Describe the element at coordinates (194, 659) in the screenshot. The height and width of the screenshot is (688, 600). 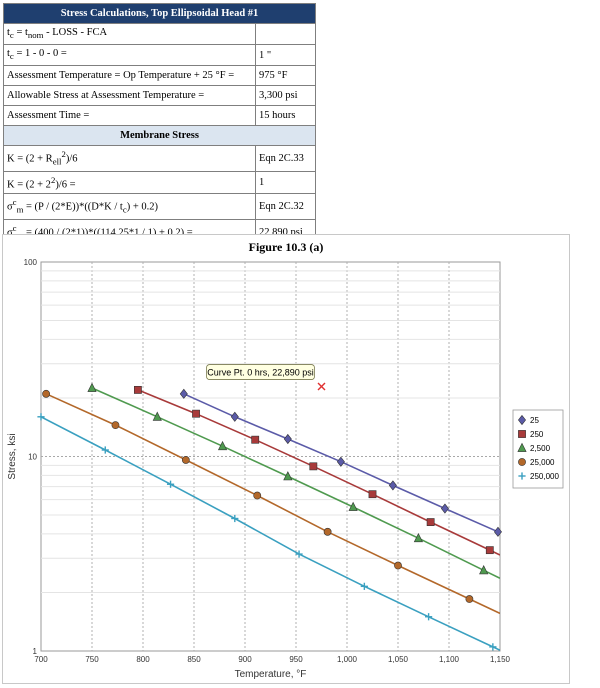
I see `x-tick-label: 850` at that location.